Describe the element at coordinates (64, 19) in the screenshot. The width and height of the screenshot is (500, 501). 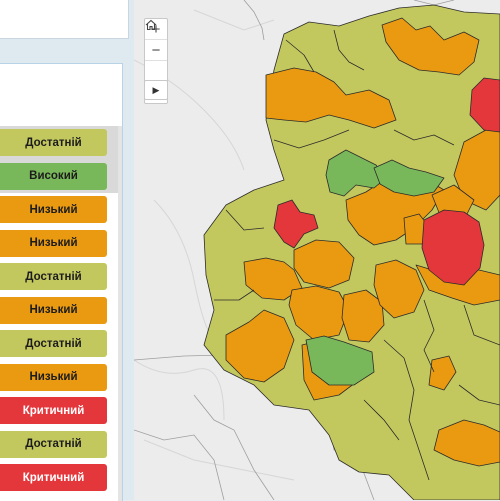
I see `info-card` at that location.